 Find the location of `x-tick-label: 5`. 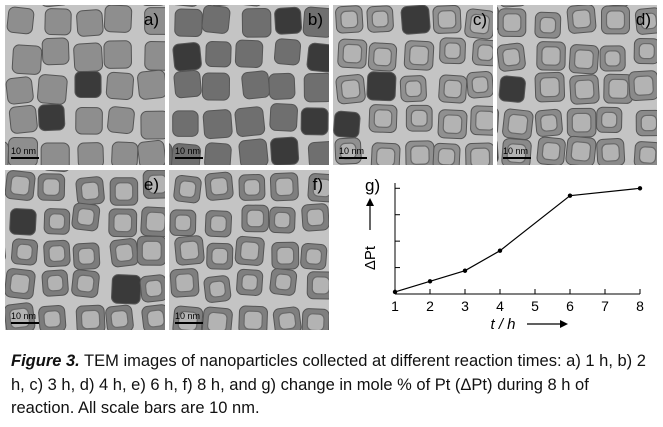

x-tick-label: 5 is located at coordinates (535, 306).